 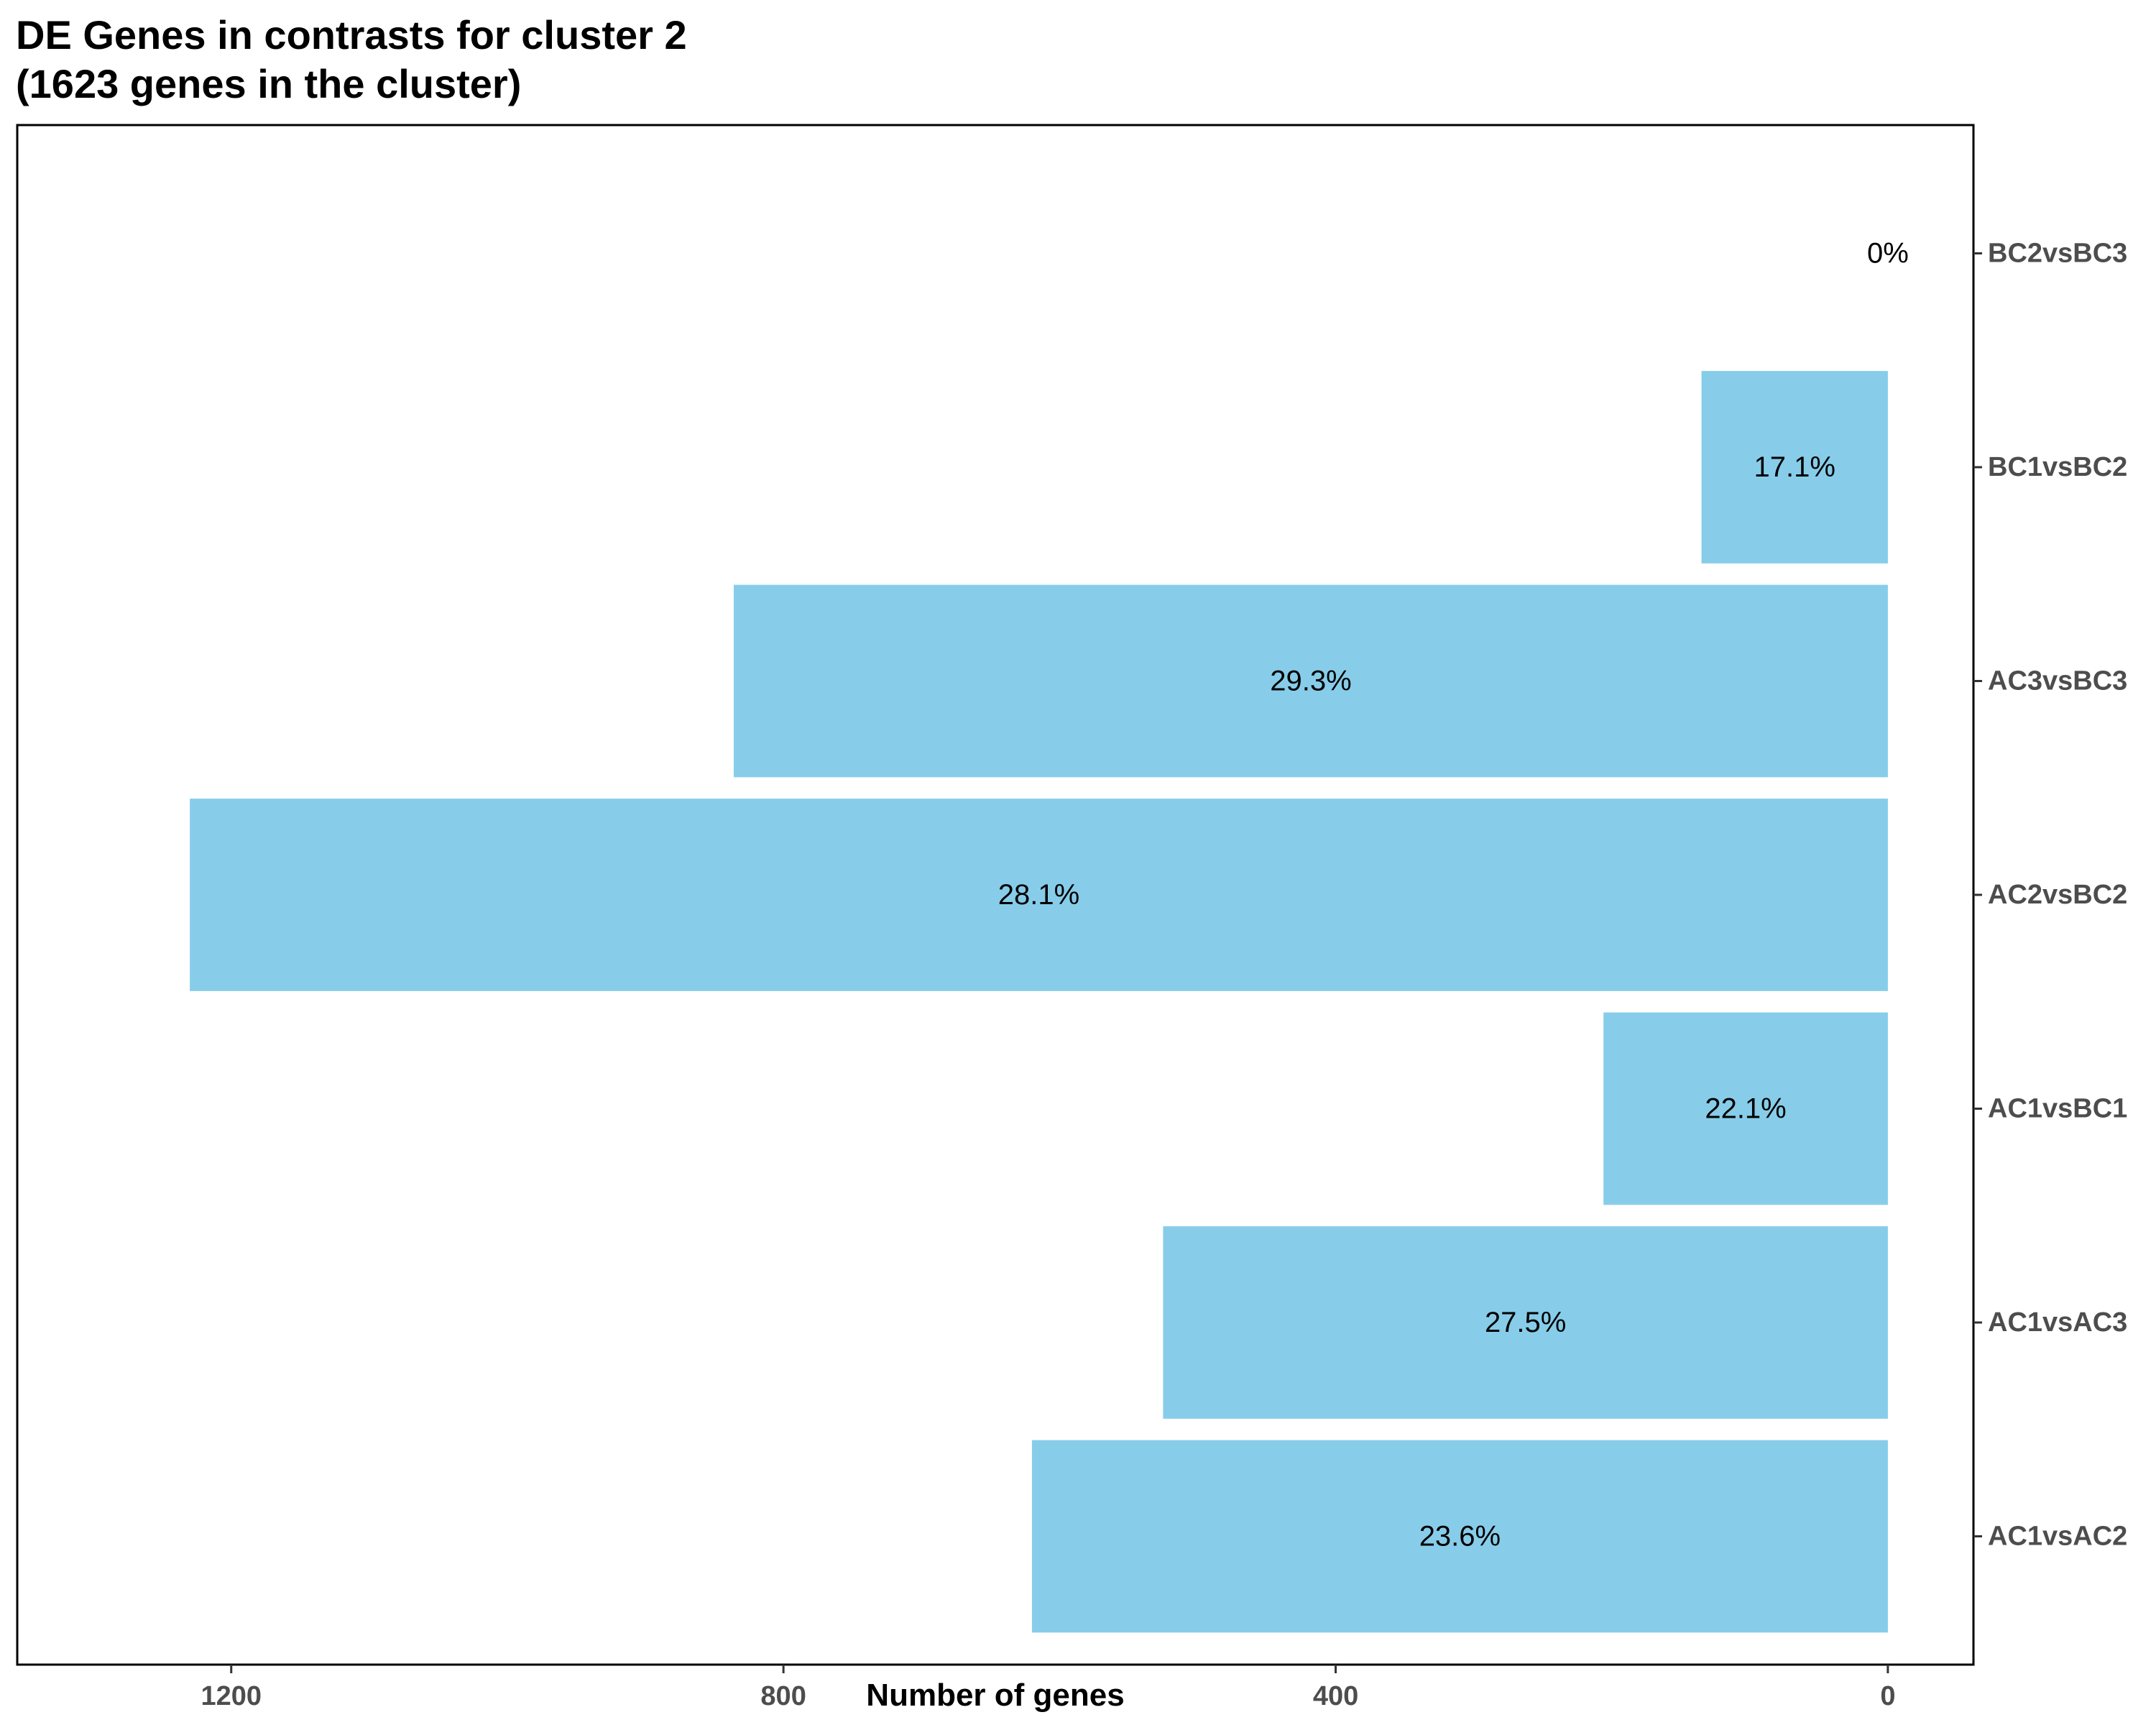 What do you see at coordinates (783, 1696) in the screenshot?
I see `x-tick-label: 800` at bounding box center [783, 1696].